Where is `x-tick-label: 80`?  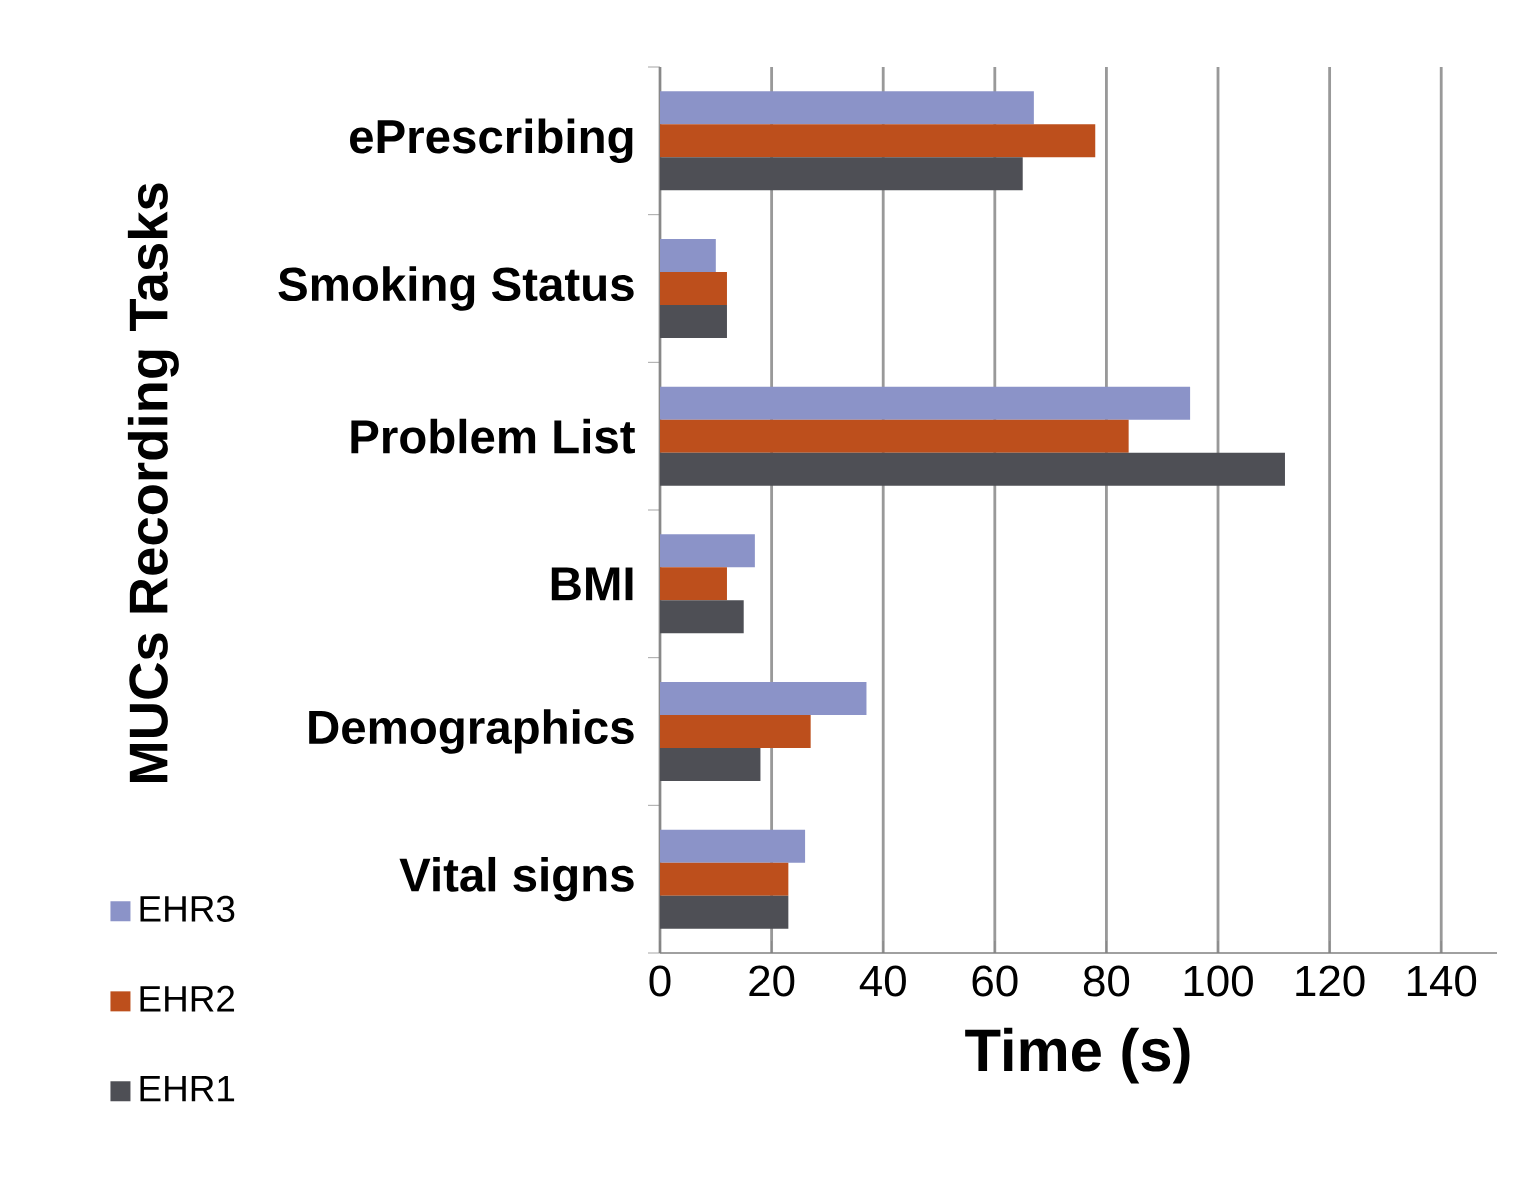 x-tick-label: 80 is located at coordinates (1106, 981).